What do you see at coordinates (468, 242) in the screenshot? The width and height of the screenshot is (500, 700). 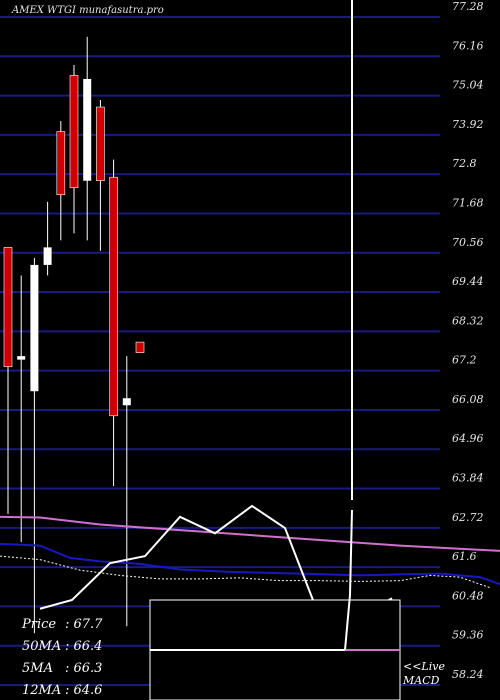 I see `y-tick-label: 70.56` at bounding box center [468, 242].